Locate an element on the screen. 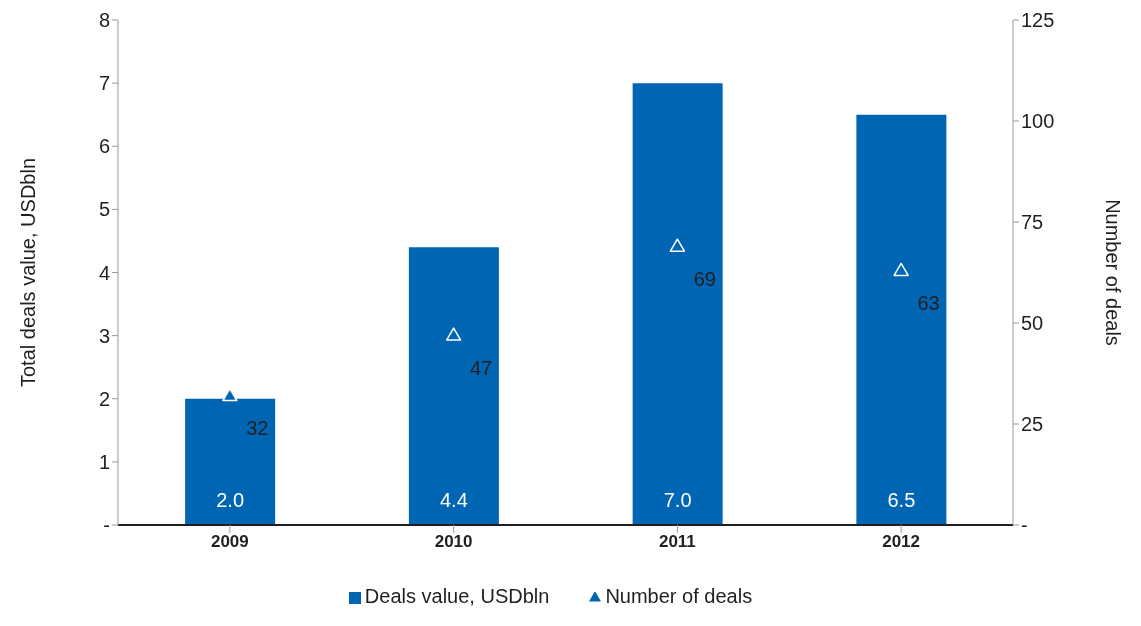 The height and width of the screenshot is (626, 1141). data-label: 6.5 is located at coordinates (901, 500).